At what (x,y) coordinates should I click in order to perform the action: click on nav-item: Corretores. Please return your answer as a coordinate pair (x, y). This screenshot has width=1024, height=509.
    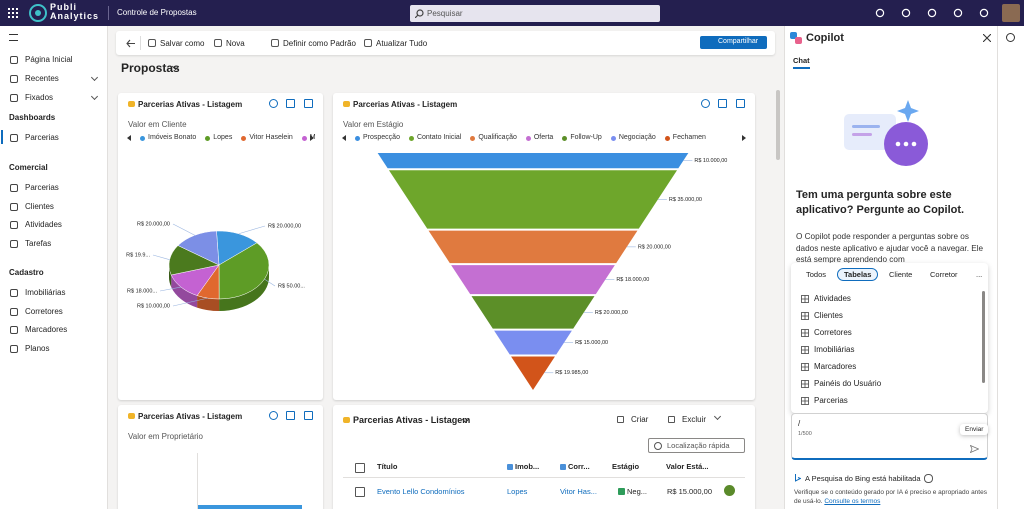
    Looking at the image, I should click on (44, 311).